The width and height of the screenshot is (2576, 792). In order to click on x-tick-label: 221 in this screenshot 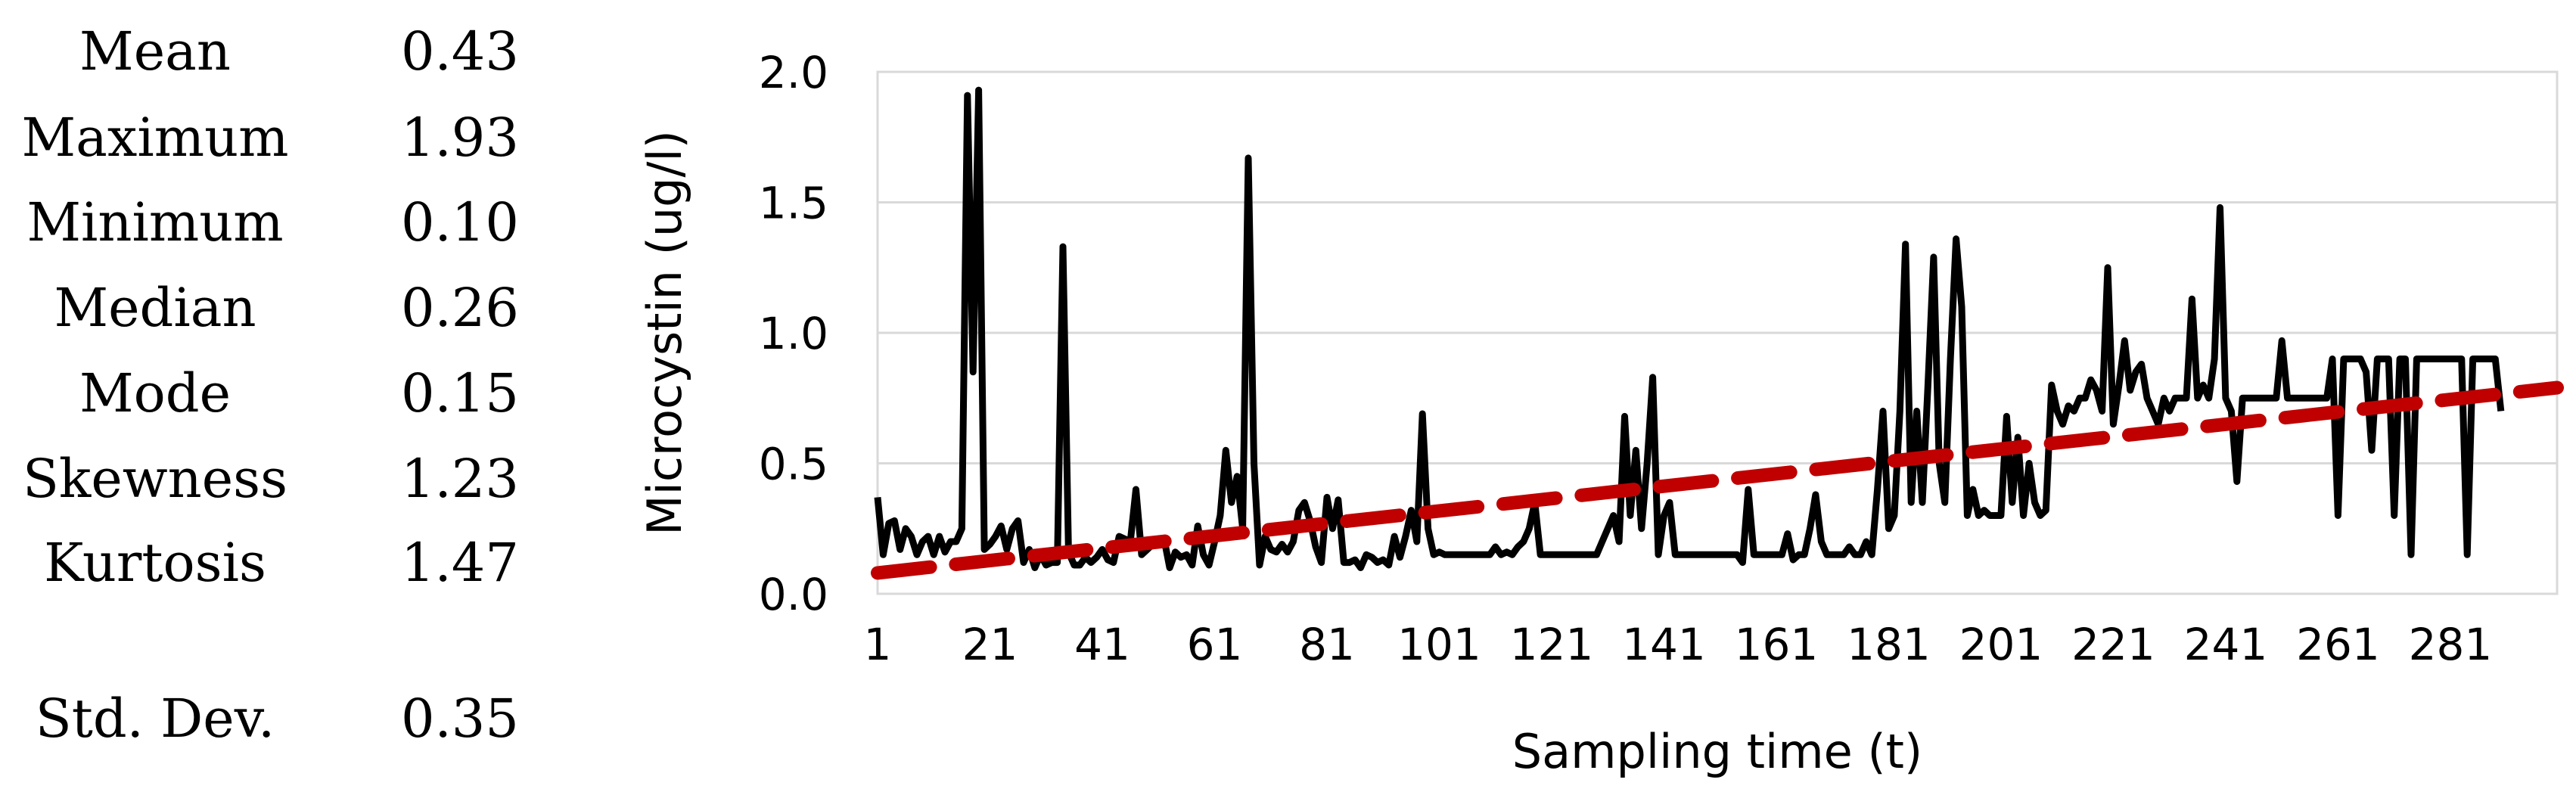, I will do `click(2113, 645)`.